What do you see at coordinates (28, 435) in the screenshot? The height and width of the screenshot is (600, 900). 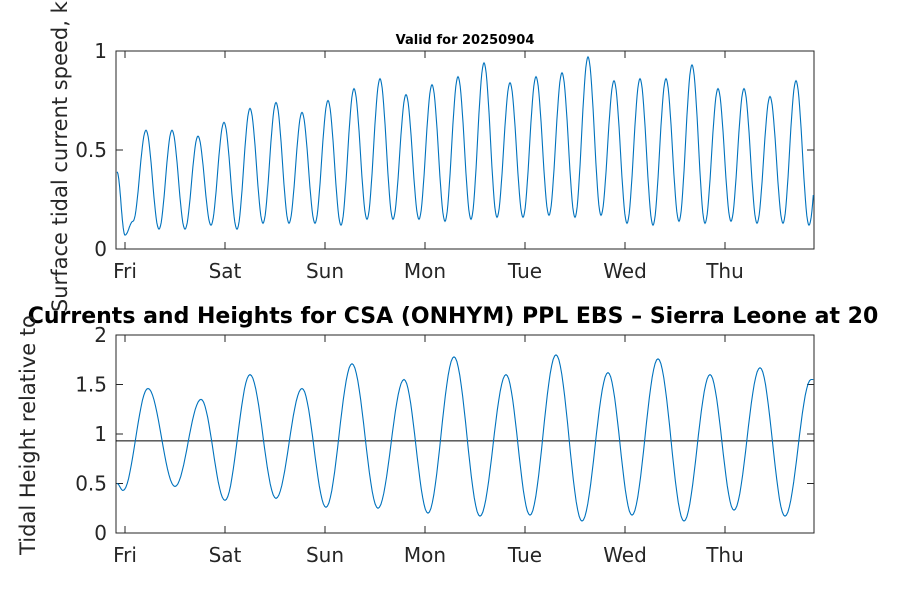 I see `tidal-height-ylabel: Tidal Height relative to` at bounding box center [28, 435].